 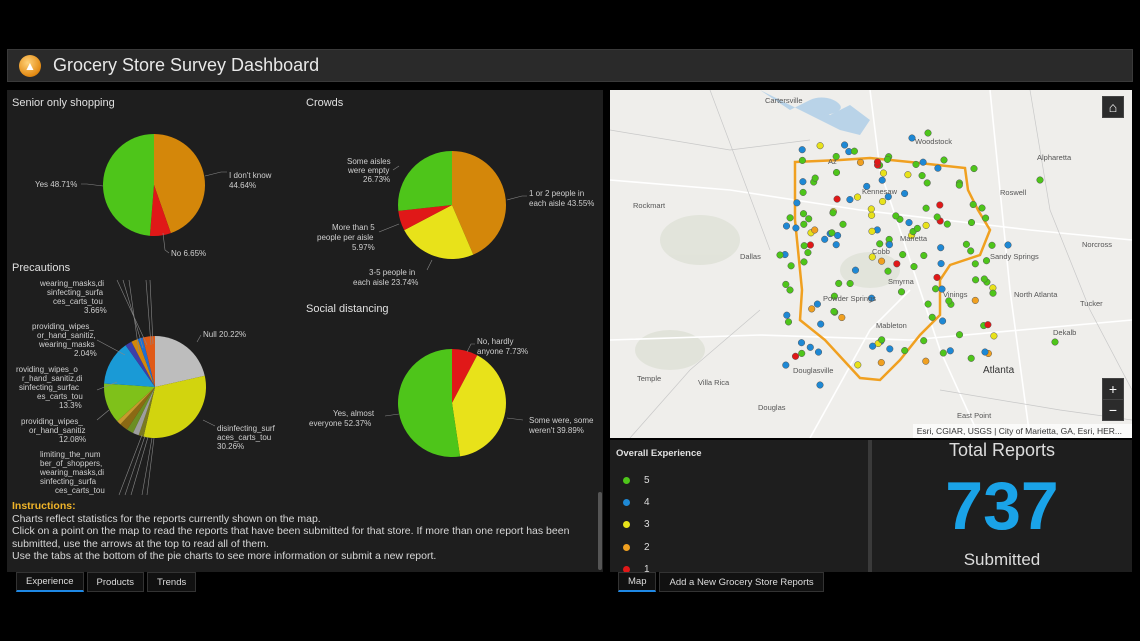 I want to click on precautions-pie-chart, so click(x=155, y=387).